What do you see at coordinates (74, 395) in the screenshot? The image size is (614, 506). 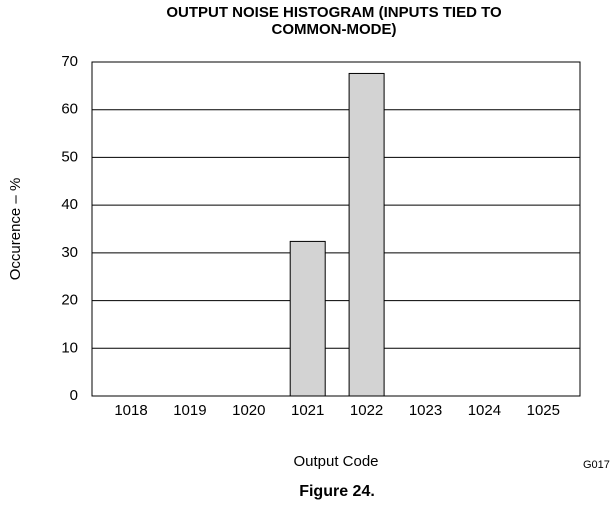 I see `y-tick-label: 0` at bounding box center [74, 395].